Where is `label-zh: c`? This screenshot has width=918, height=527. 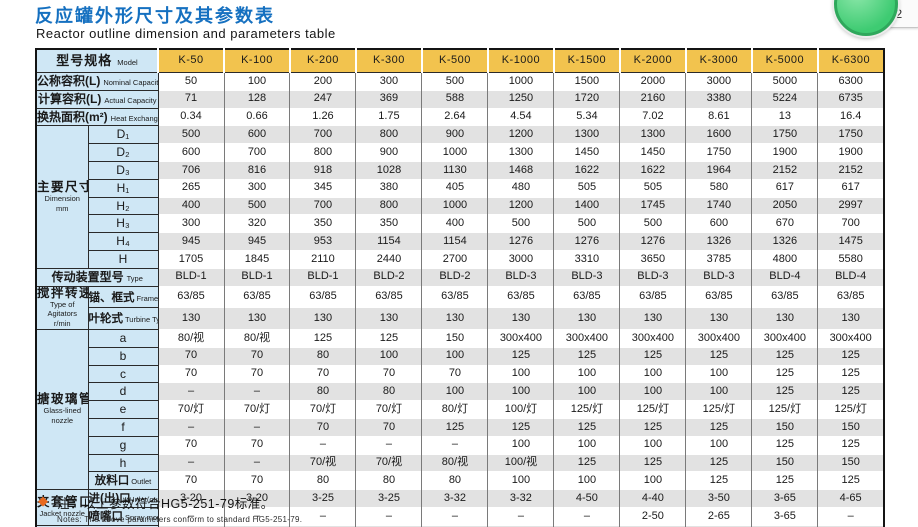 label-zh: c is located at coordinates (123, 373).